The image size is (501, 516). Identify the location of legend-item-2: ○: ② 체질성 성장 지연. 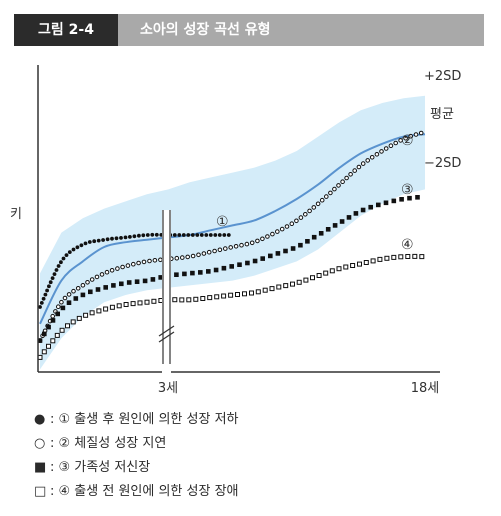
(136, 444).